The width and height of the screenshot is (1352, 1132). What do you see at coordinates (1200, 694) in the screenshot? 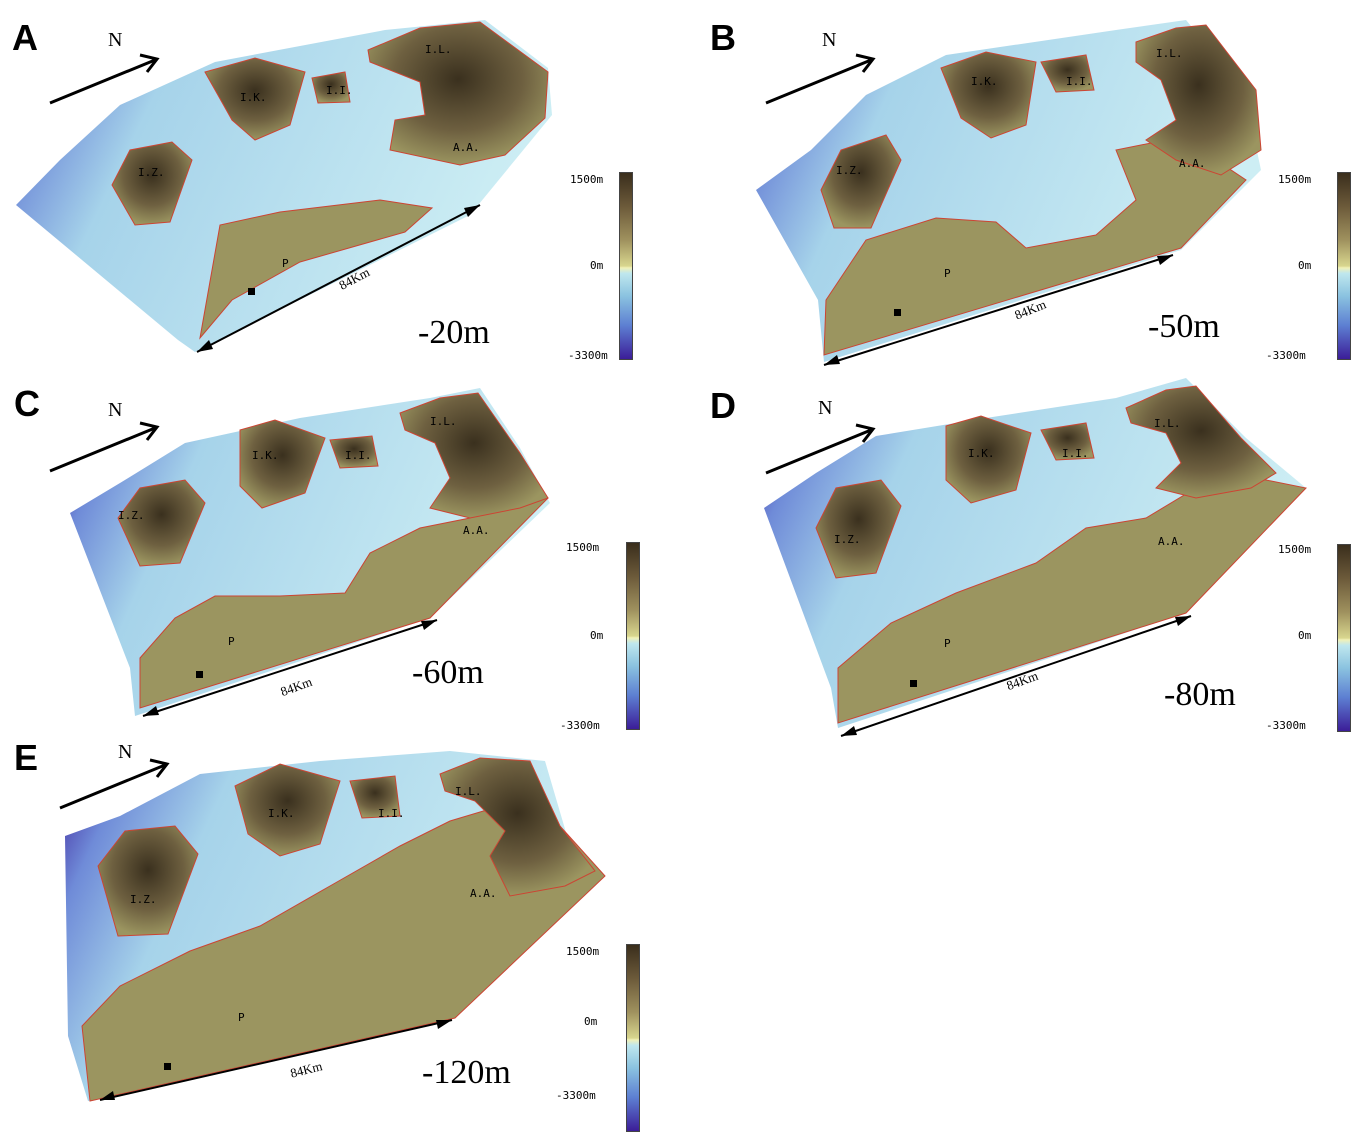
I see `sea-level-label: -80m` at bounding box center [1200, 694].